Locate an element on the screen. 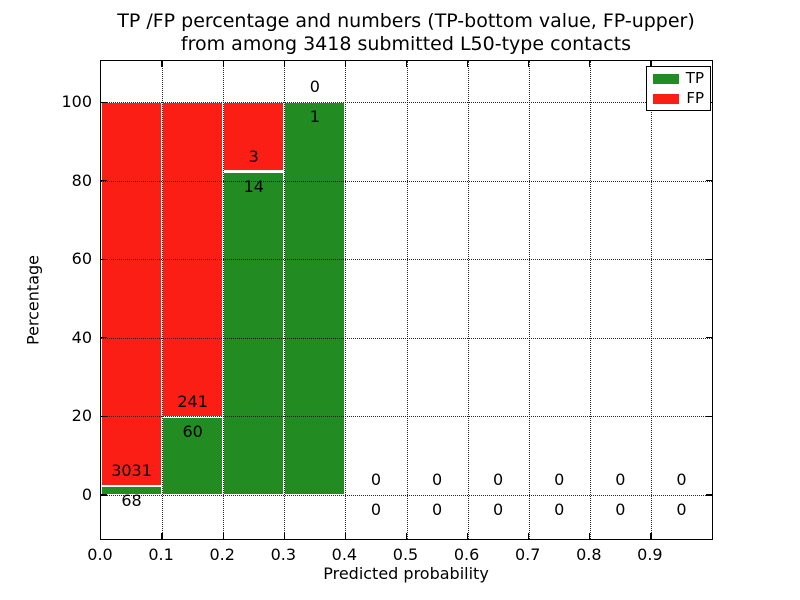 Image resolution: width=800 pixels, height=600 pixels. tp-count-label: 60 is located at coordinates (192, 431).